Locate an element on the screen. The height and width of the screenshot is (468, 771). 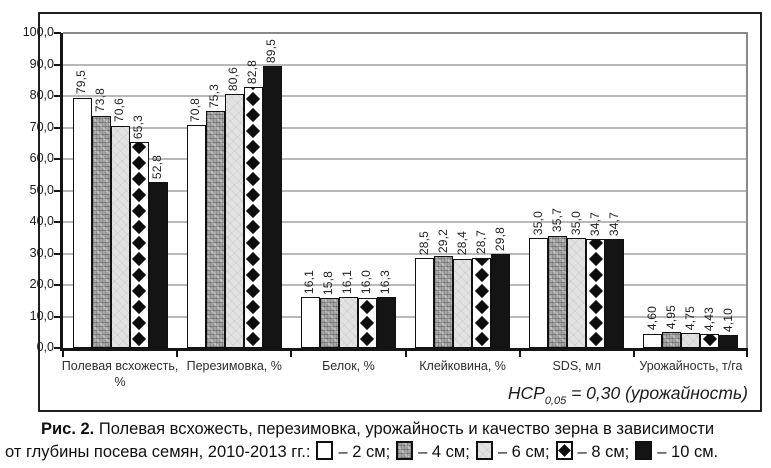
bar-value-label: 75,3 is located at coordinates (214, 95).